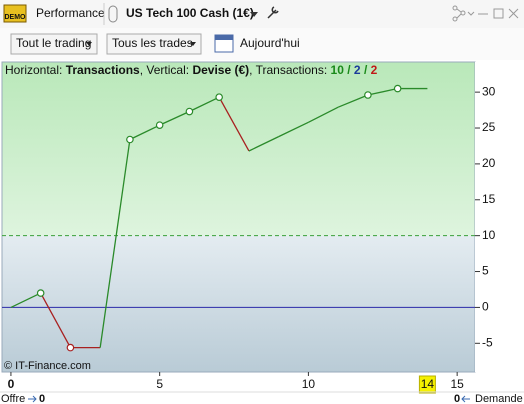 The image size is (524, 404). Describe the element at coordinates (262, 14) in the screenshot. I see `title-bar` at that location.